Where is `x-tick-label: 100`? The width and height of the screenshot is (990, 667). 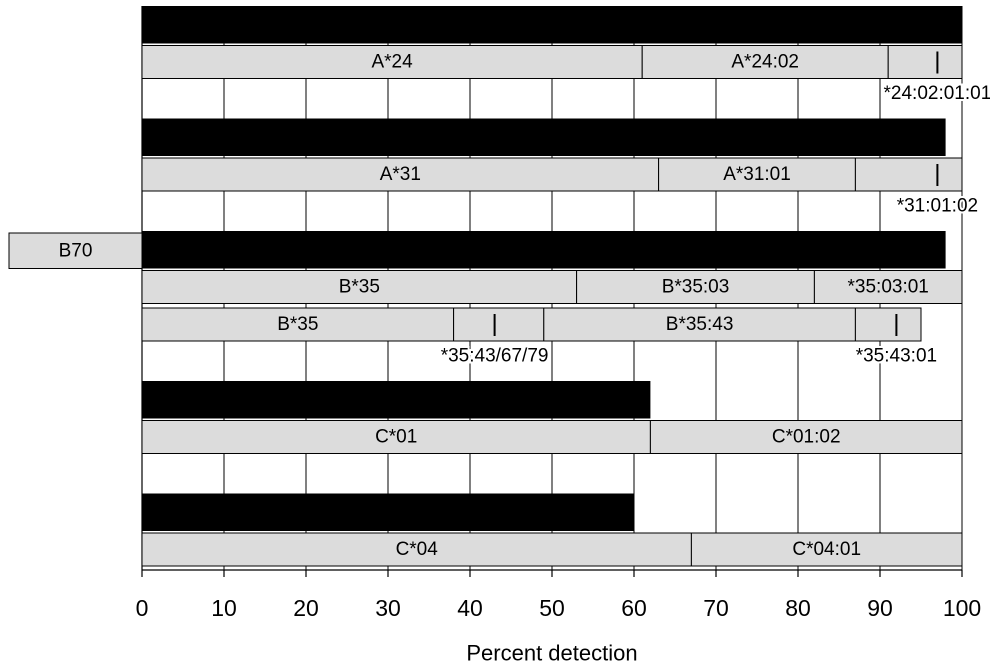 x-tick-label: 100 is located at coordinates (962, 608).